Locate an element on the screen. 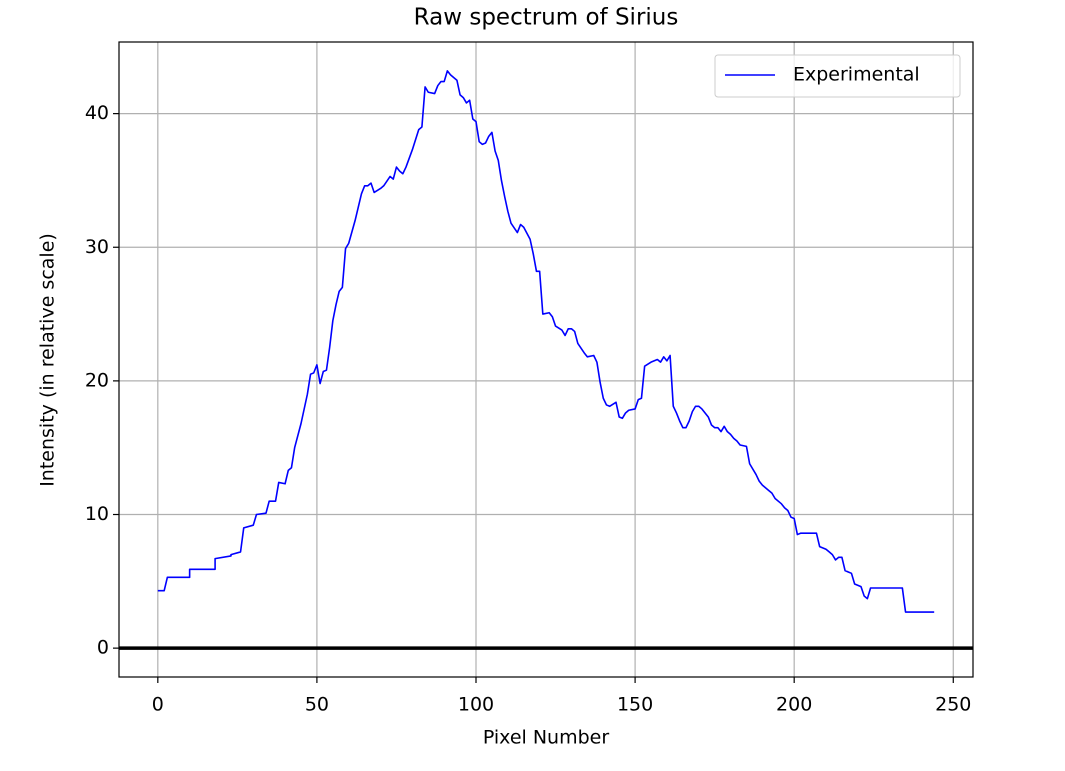 Image resolution: width=1065 pixels, height=771 pixels. y-tick-label: 0 is located at coordinates (103, 648).